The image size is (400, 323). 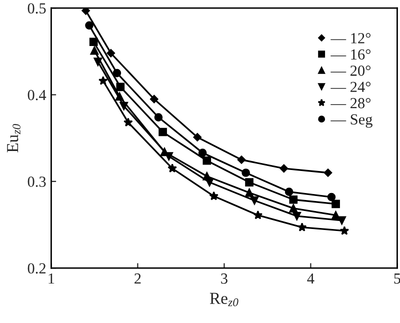 I want to click on legend-label: — 12°, so click(x=350, y=38).